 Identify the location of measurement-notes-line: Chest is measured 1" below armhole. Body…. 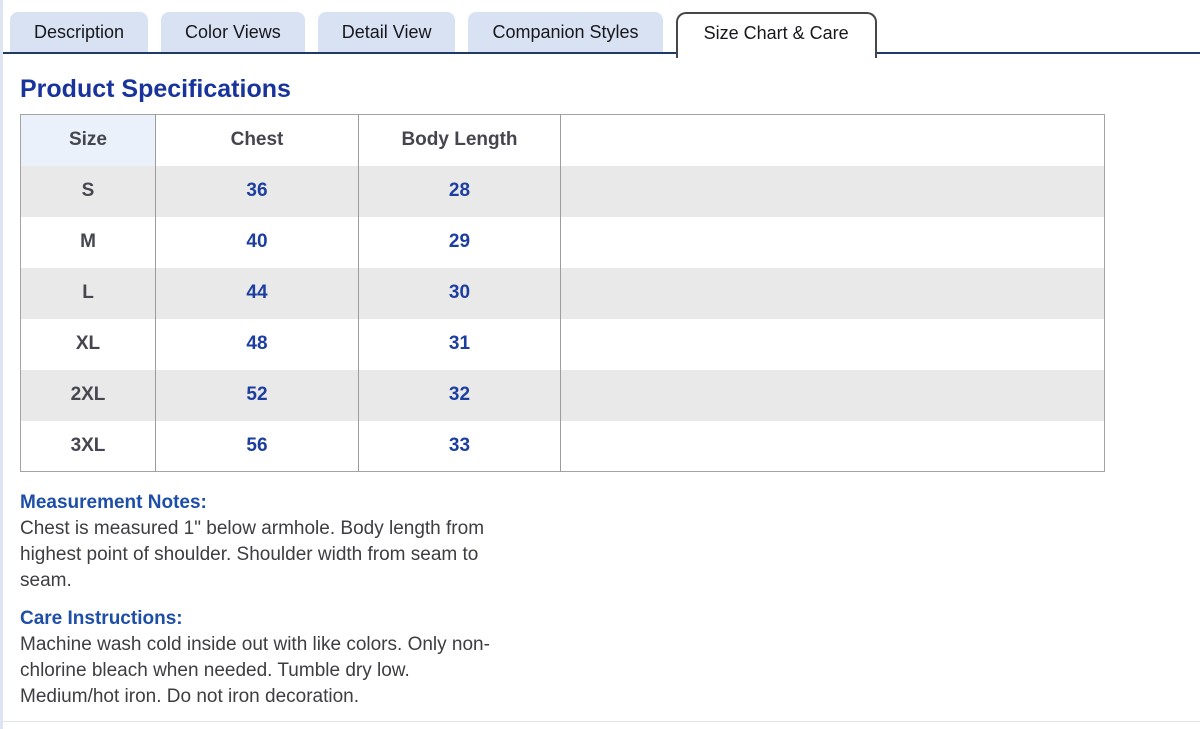
(252, 528).